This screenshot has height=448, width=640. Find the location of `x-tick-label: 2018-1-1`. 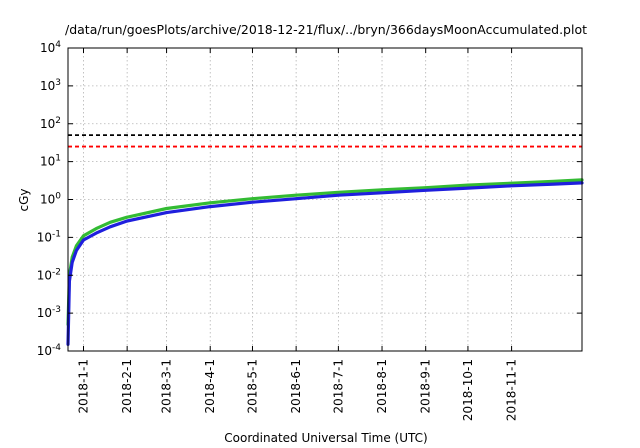

x-tick-label: 2018-1-1 is located at coordinates (83, 386).